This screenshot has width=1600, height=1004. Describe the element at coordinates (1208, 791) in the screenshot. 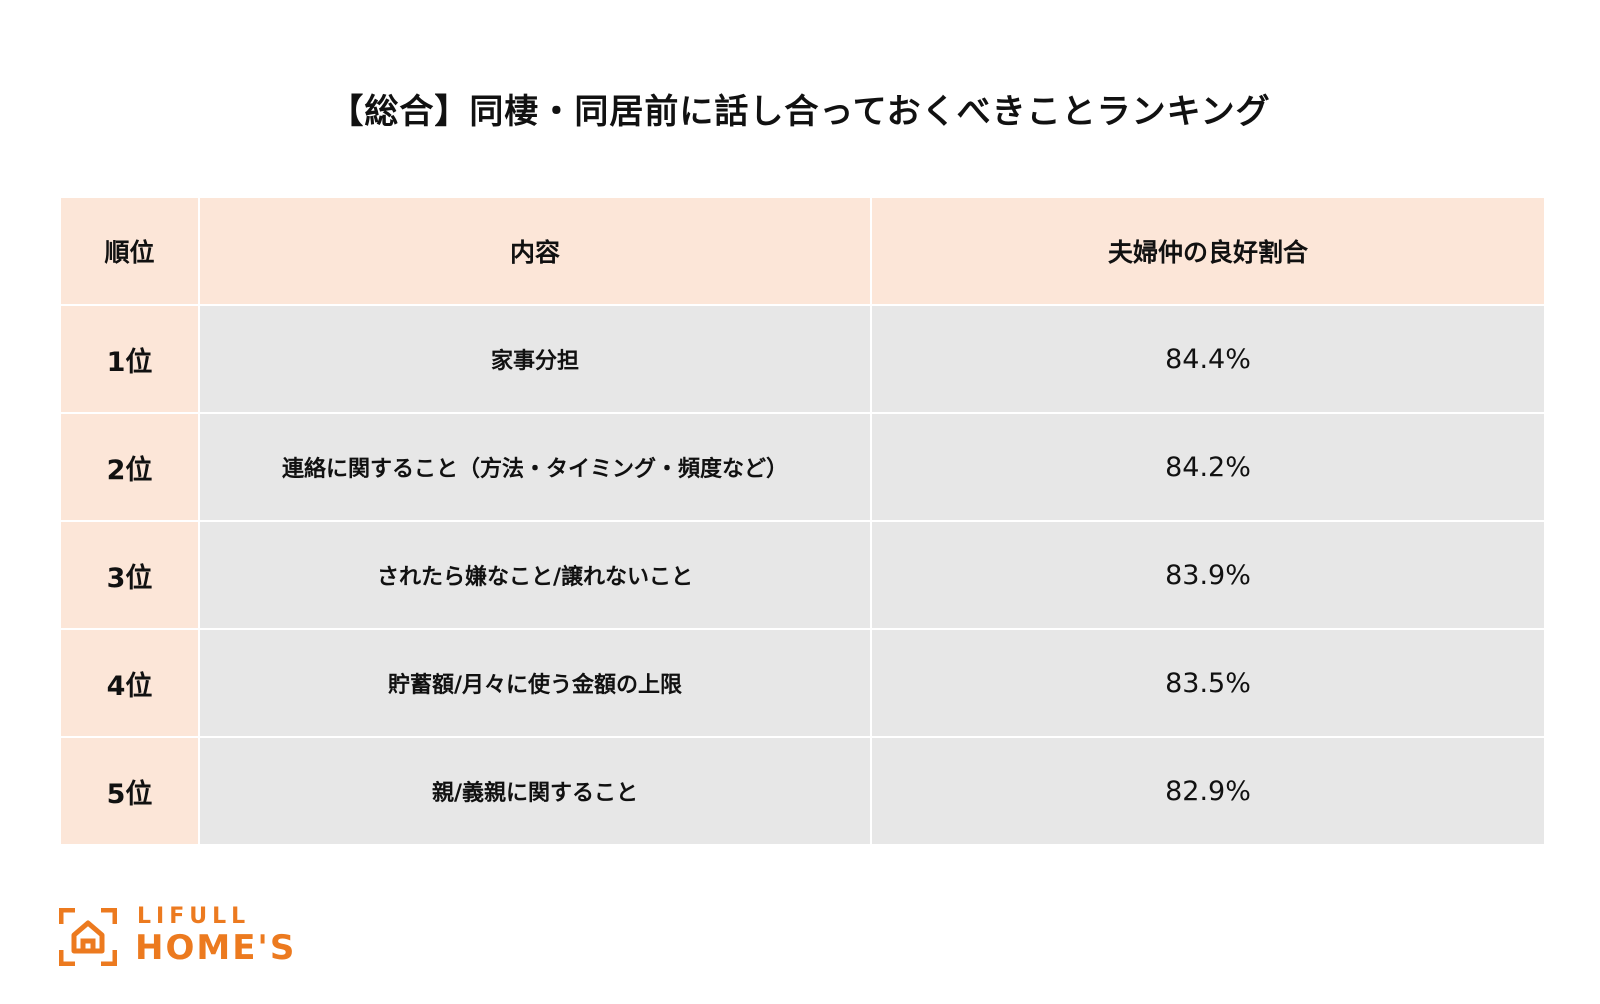

I see `value-cell: 82.9%` at that location.